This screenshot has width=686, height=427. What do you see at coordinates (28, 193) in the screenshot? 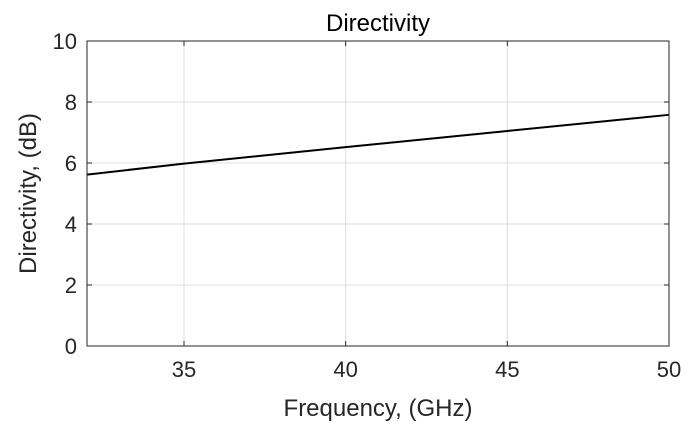
I see `y-axis-label: Directivity, (dB)` at bounding box center [28, 193].